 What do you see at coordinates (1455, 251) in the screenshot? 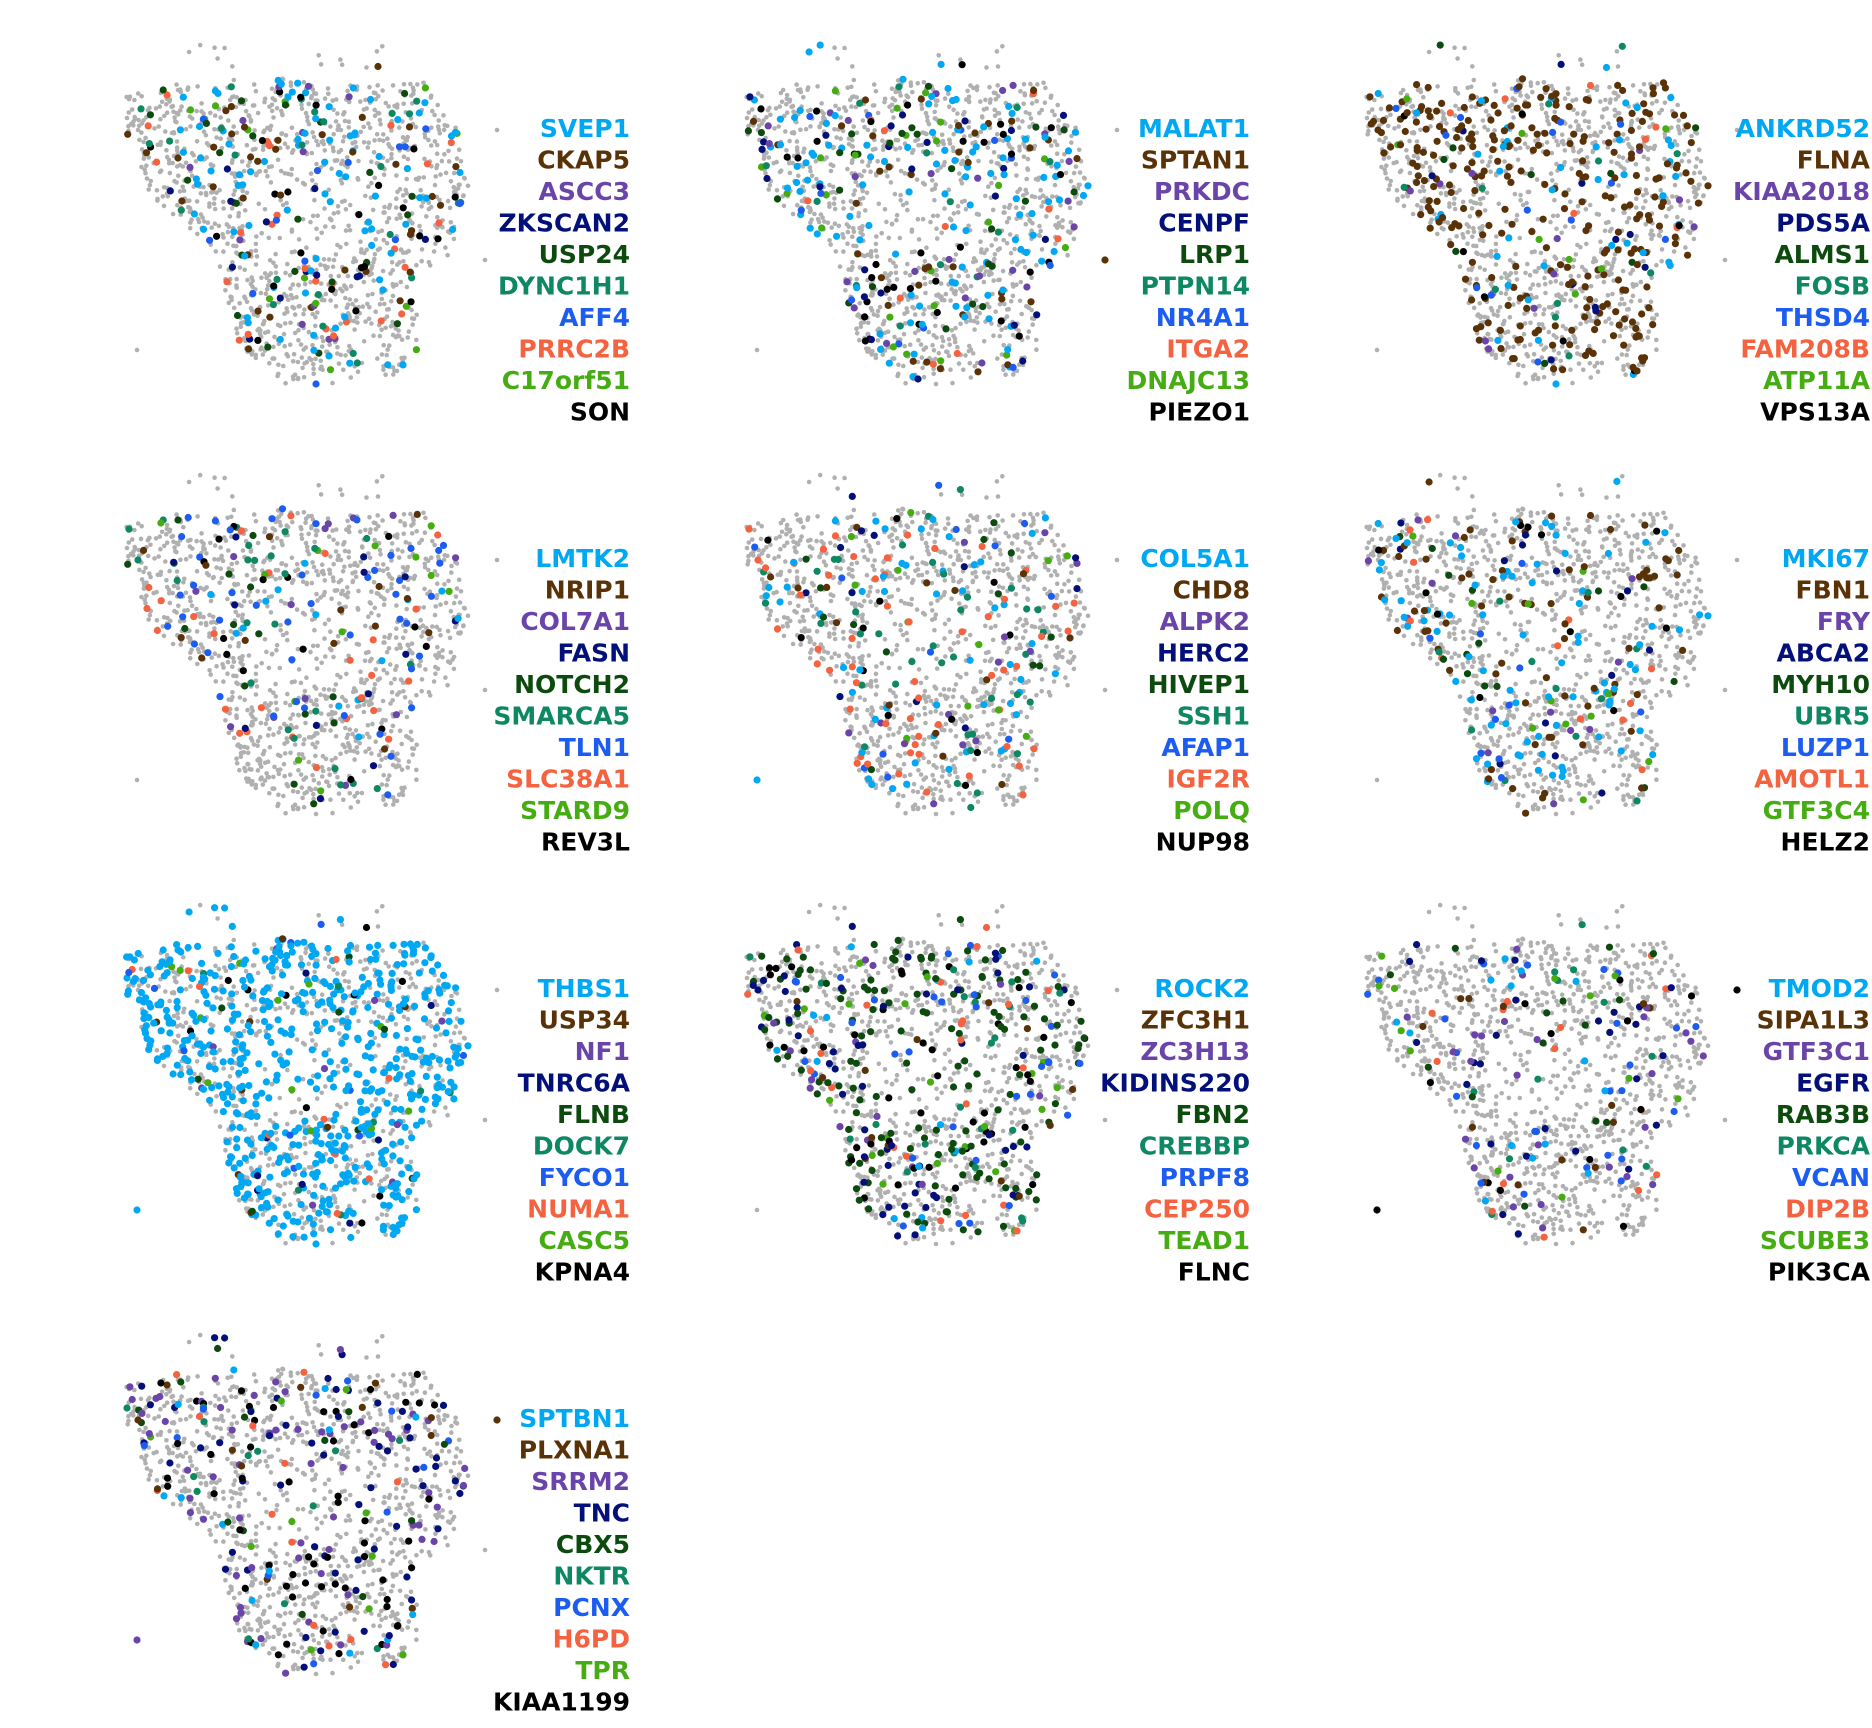
I see `gene-spot-alms1` at bounding box center [1455, 251].